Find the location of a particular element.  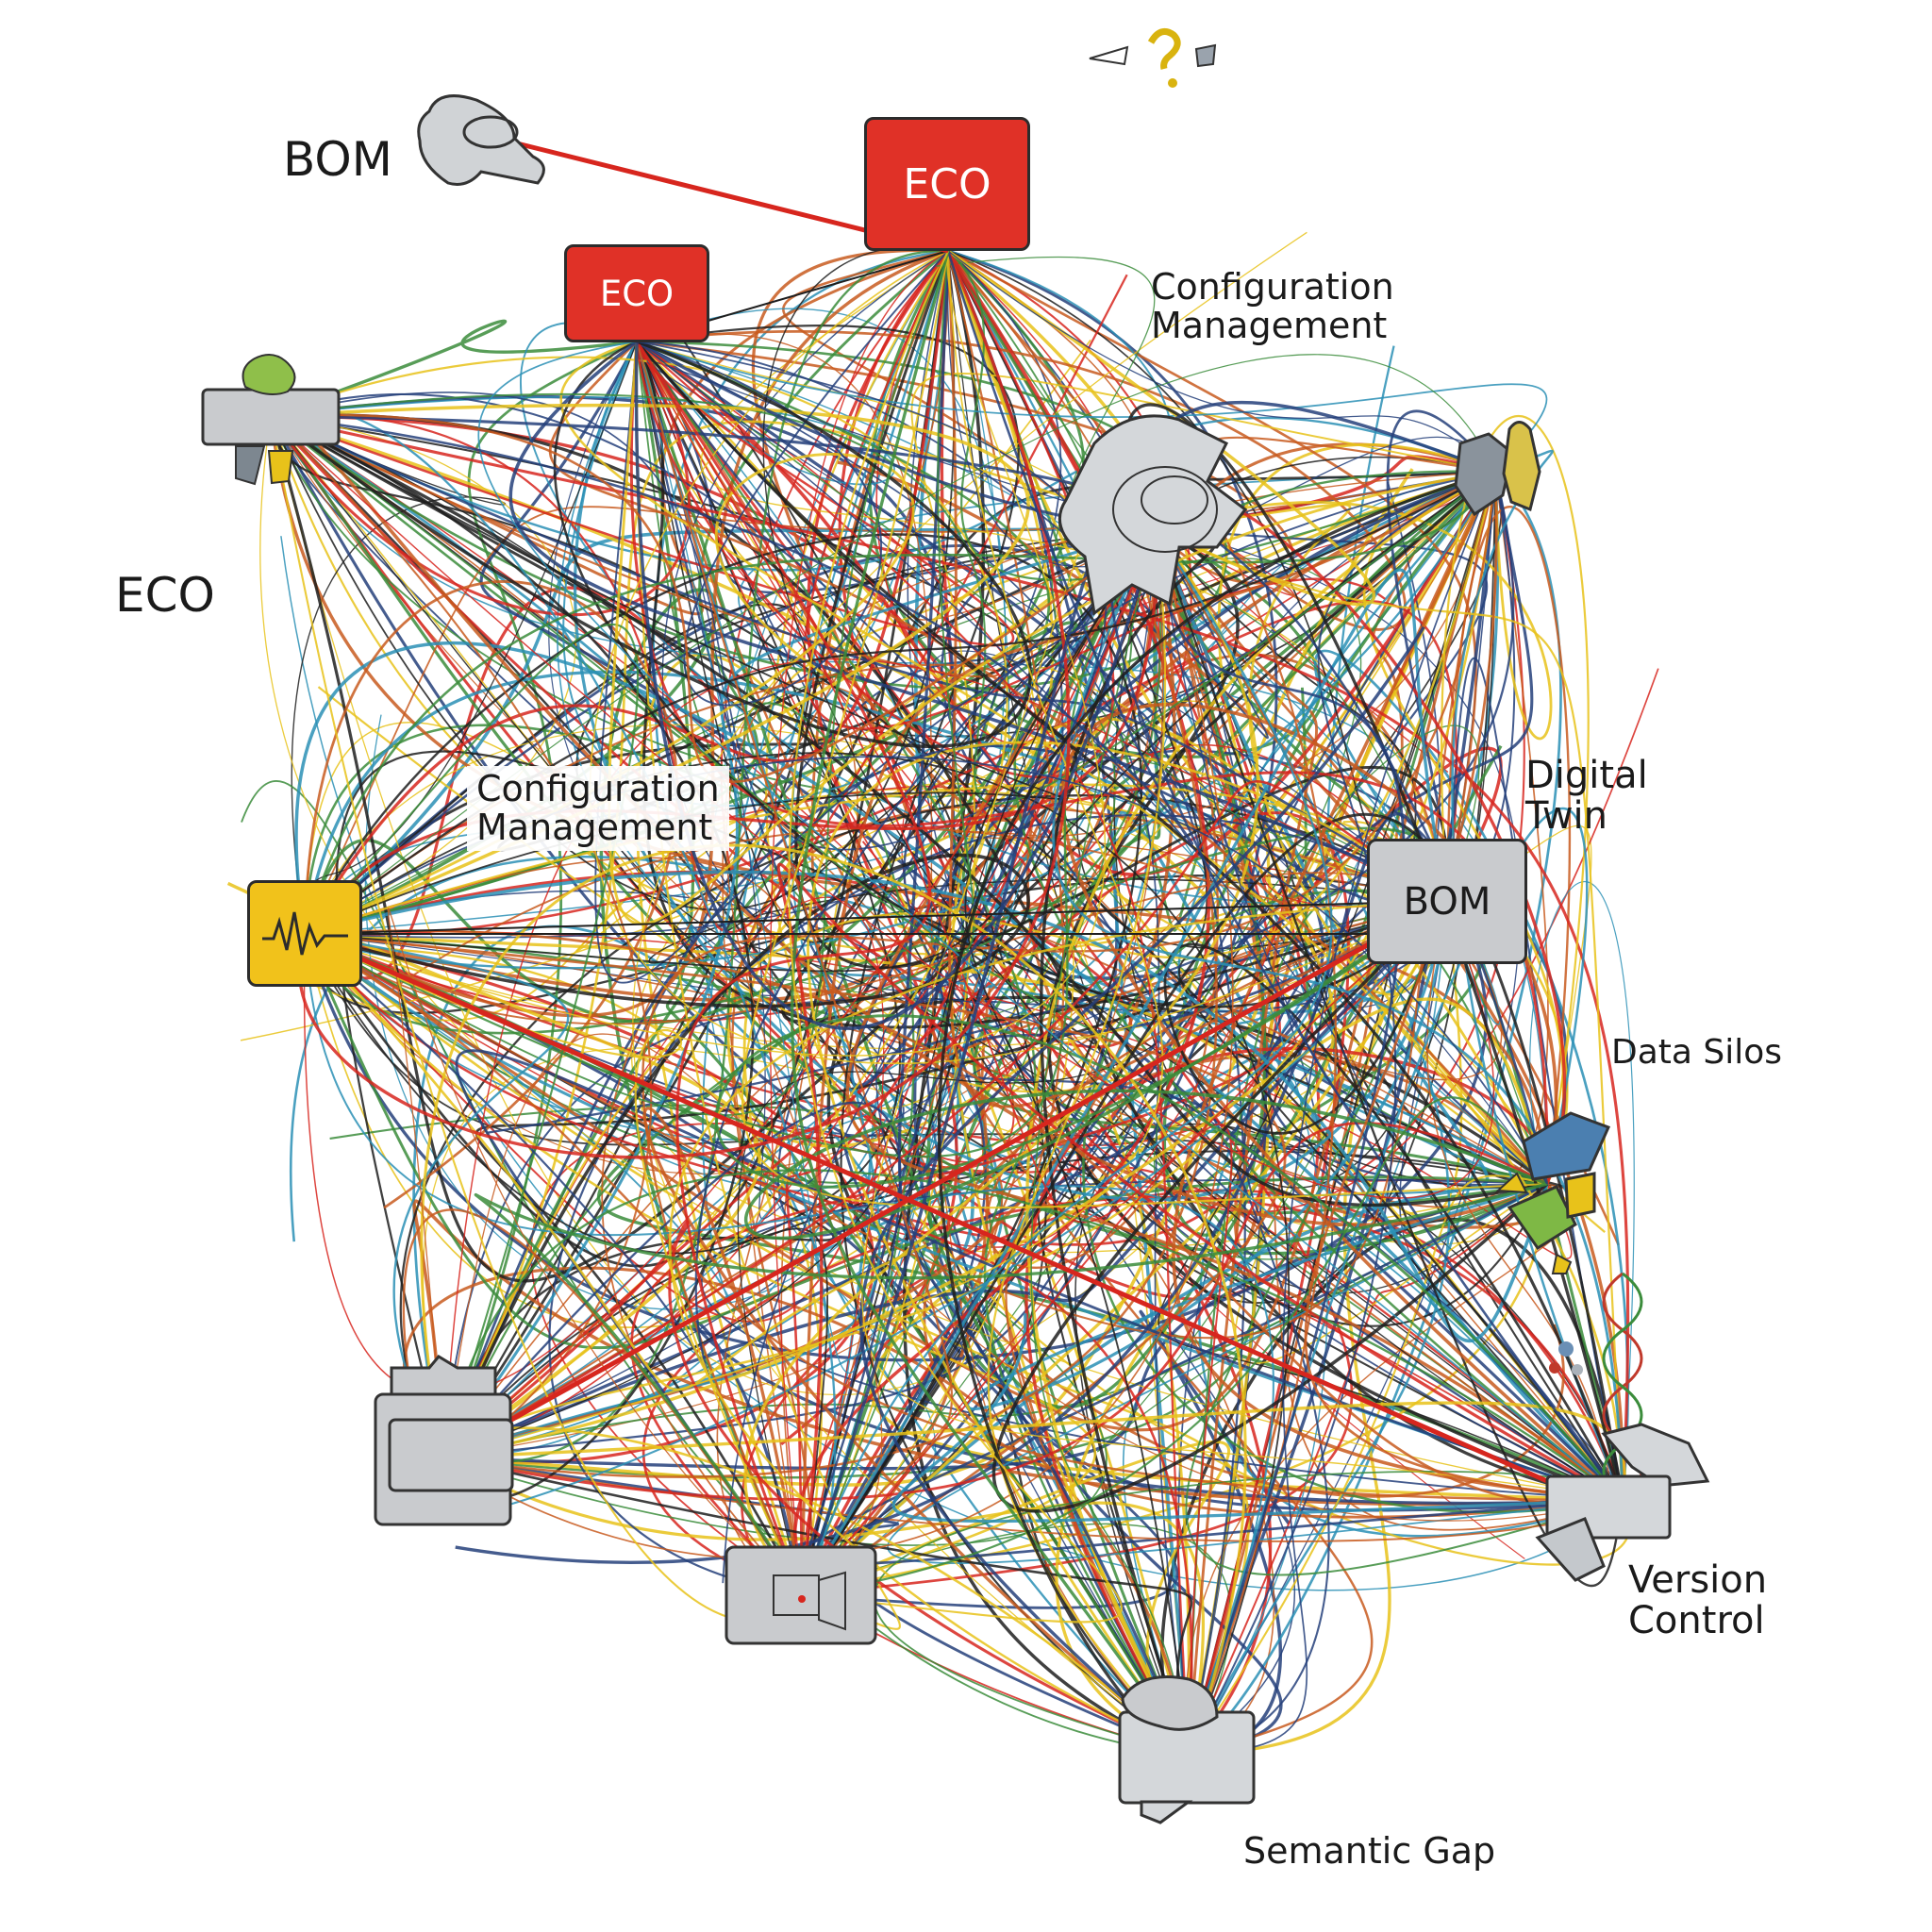

waveform-icon is located at coordinates (305, 933).